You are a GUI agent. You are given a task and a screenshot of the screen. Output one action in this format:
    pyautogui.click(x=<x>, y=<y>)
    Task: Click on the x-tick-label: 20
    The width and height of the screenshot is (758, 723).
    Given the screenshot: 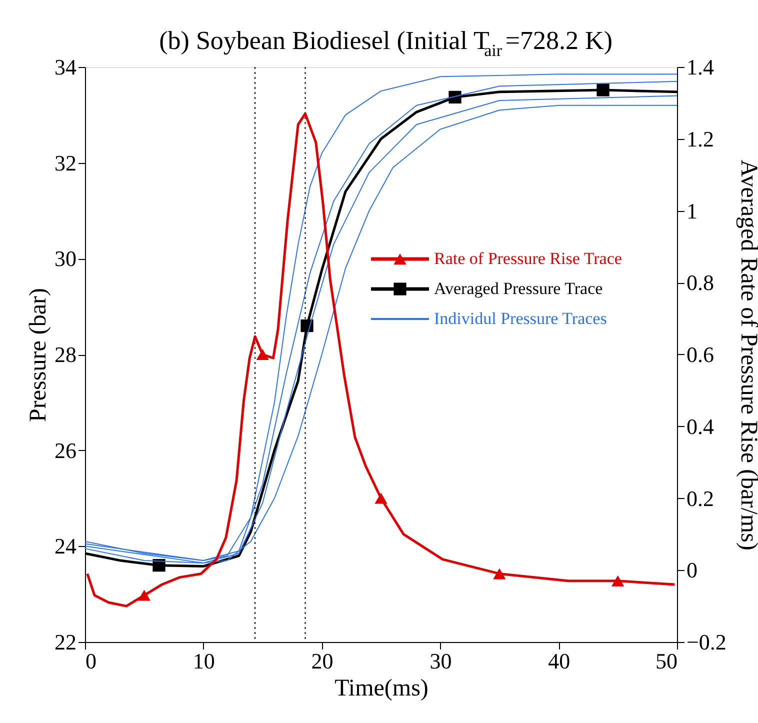 What is the action you would take?
    pyautogui.click(x=322, y=661)
    